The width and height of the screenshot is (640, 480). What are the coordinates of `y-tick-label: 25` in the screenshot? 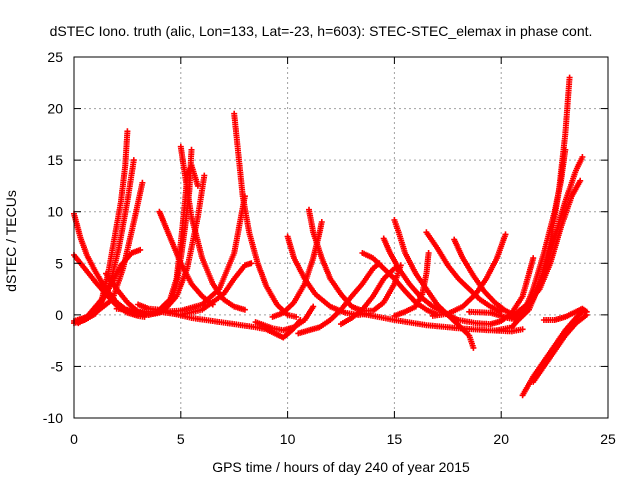 It's located at (55, 57).